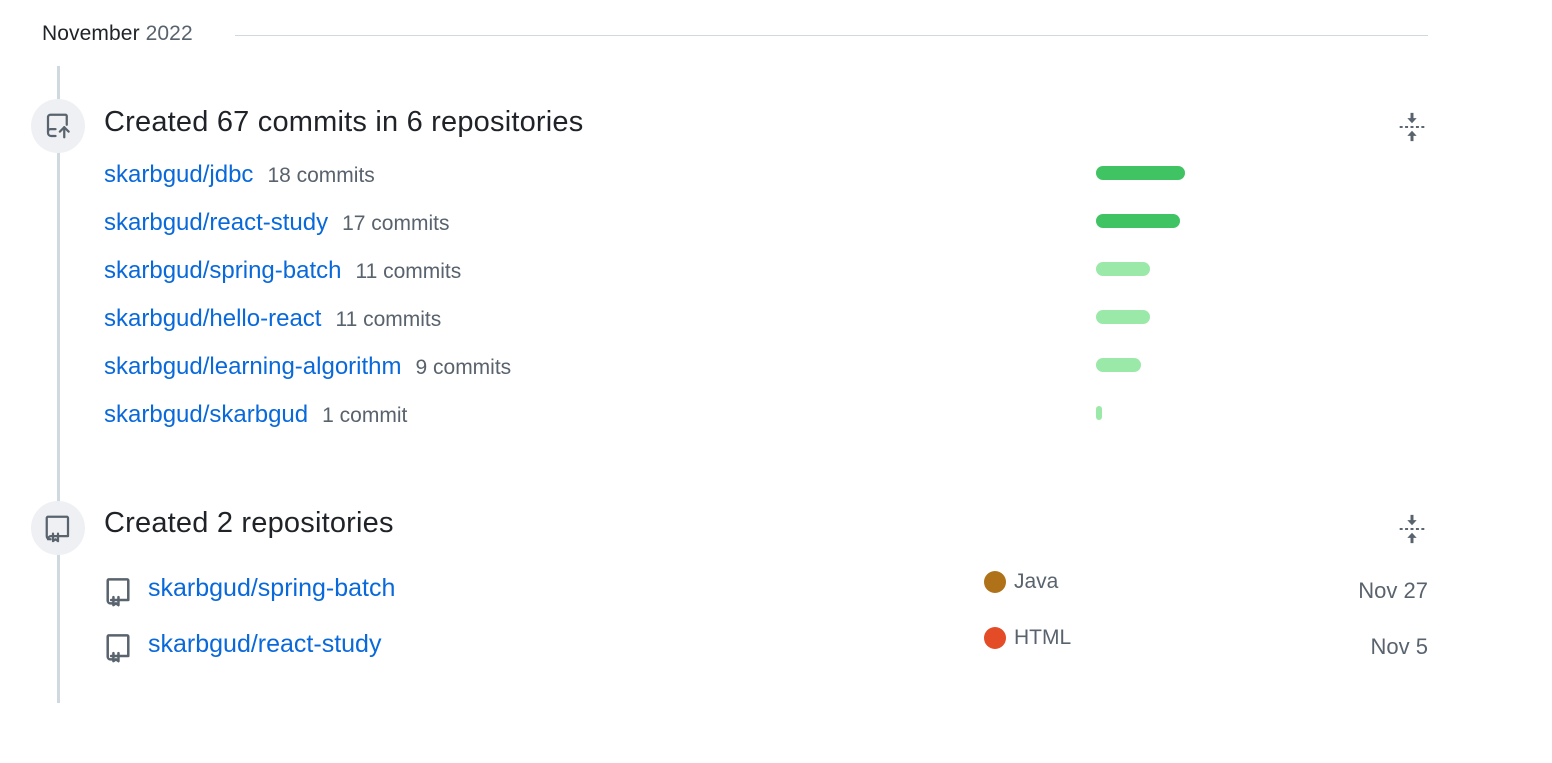 Image resolution: width=1552 pixels, height=763 pixels. Describe the element at coordinates (654, 225) in the screenshot. I see `commit-repo-row: skarbgud/react-study 17 commits` at that location.